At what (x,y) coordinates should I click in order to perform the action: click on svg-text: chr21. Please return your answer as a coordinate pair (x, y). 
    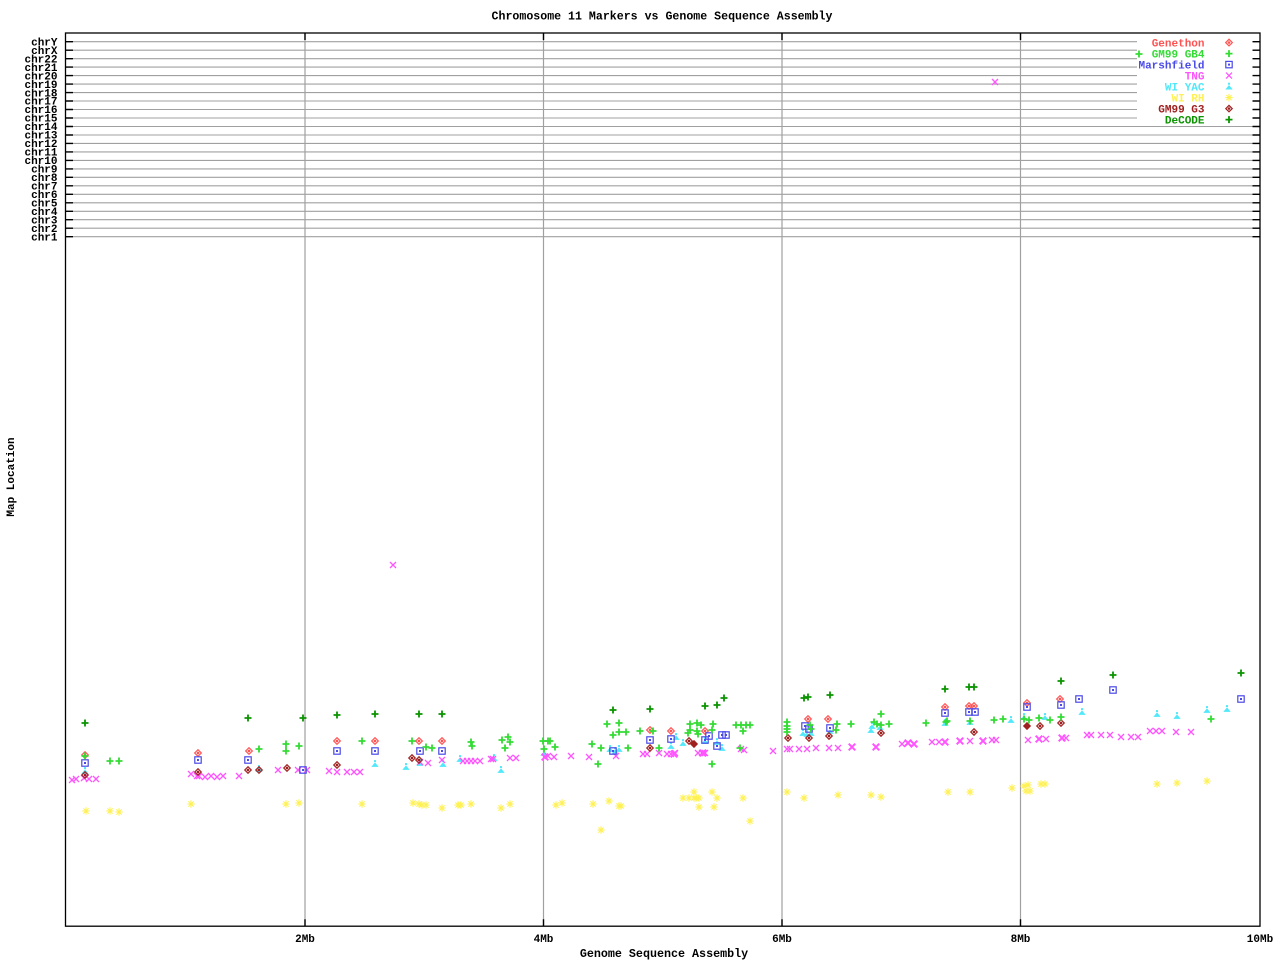
    Looking at the image, I should click on (40, 69).